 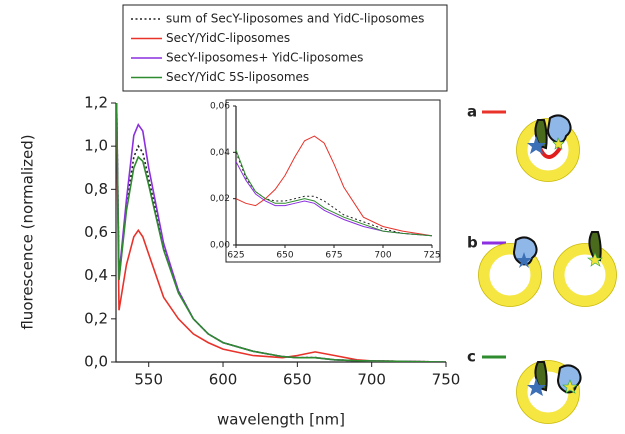 I want to click on inset-chart: 625 650 675 700 725 0,00 0,02 0,04 0,06, so click(x=325, y=181).